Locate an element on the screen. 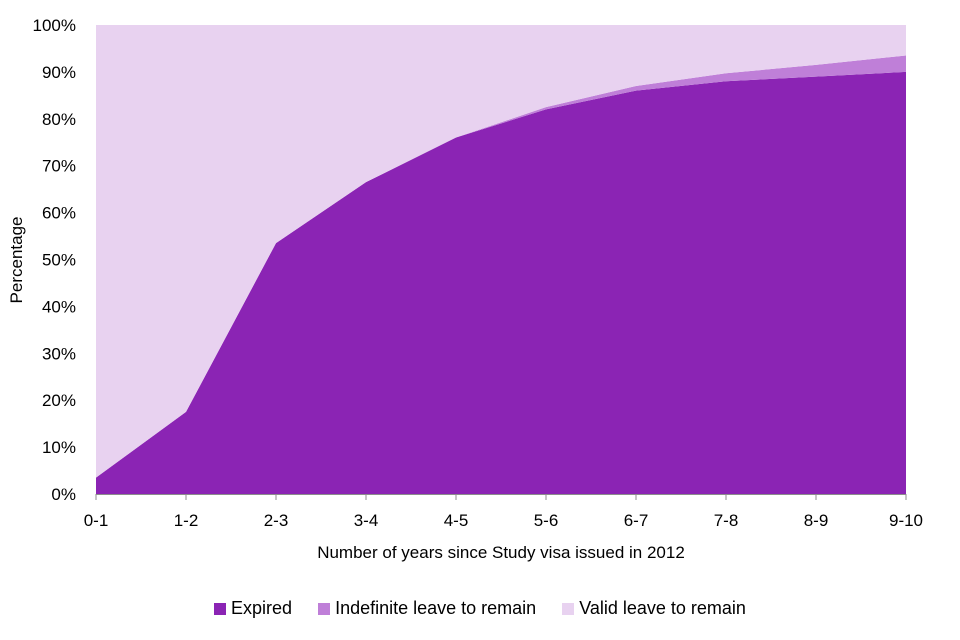  y-tick-label: 10% is located at coordinates (59, 447).